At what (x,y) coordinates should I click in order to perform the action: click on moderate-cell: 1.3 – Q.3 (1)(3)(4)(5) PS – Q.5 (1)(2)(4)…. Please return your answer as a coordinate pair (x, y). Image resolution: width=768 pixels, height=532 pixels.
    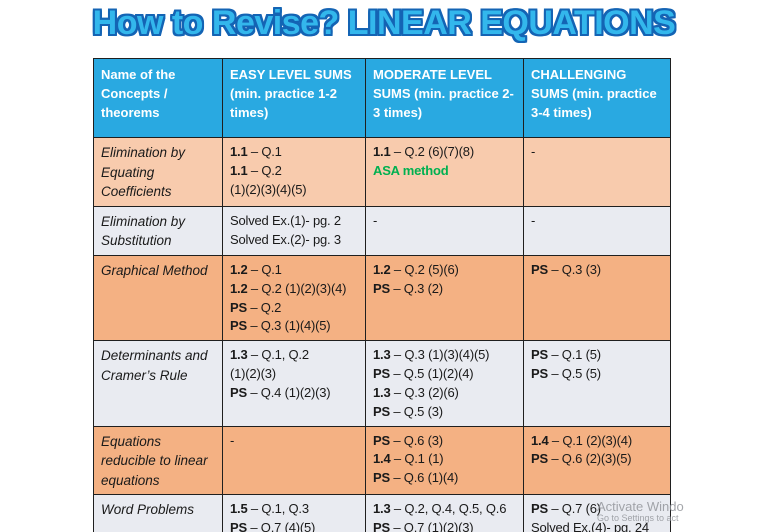
    Looking at the image, I should click on (444, 383).